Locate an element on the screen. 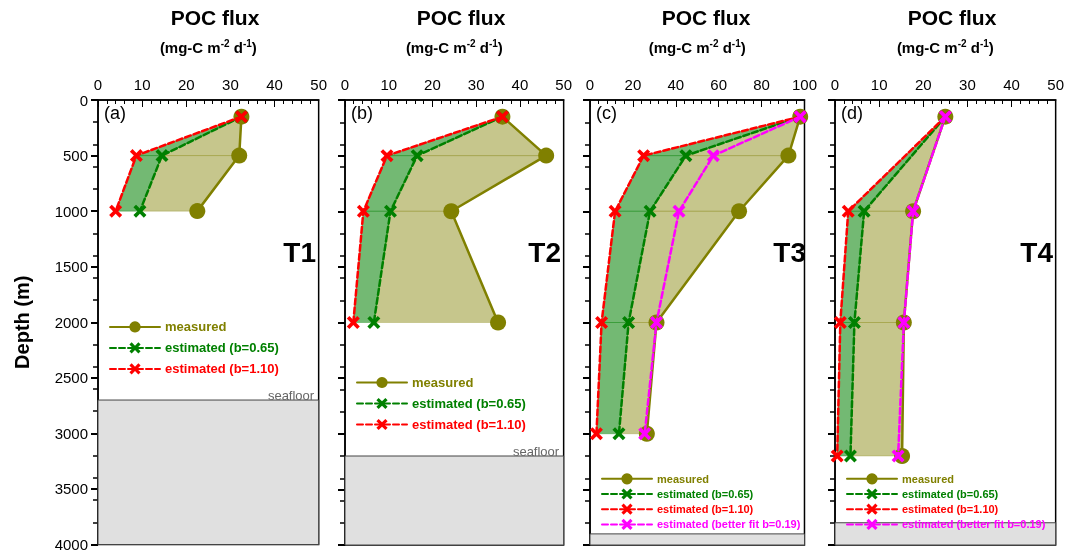 Image resolution: width=1067 pixels, height=552 pixels. y-tick-label: 3500 is located at coordinates (71, 489).